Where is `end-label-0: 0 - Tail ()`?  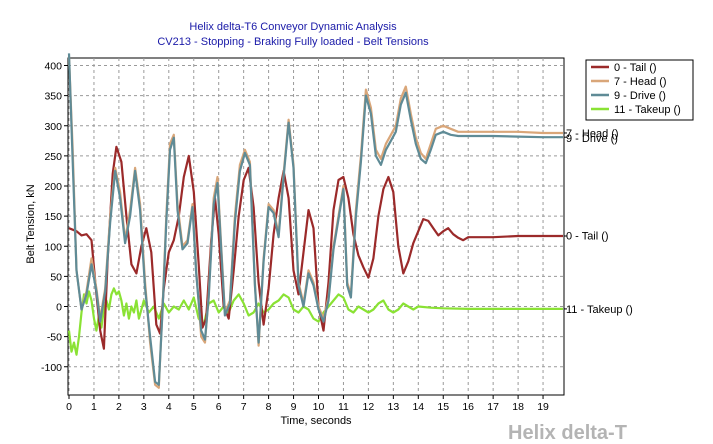
end-label-0: 0 - Tail () is located at coordinates (587, 237).